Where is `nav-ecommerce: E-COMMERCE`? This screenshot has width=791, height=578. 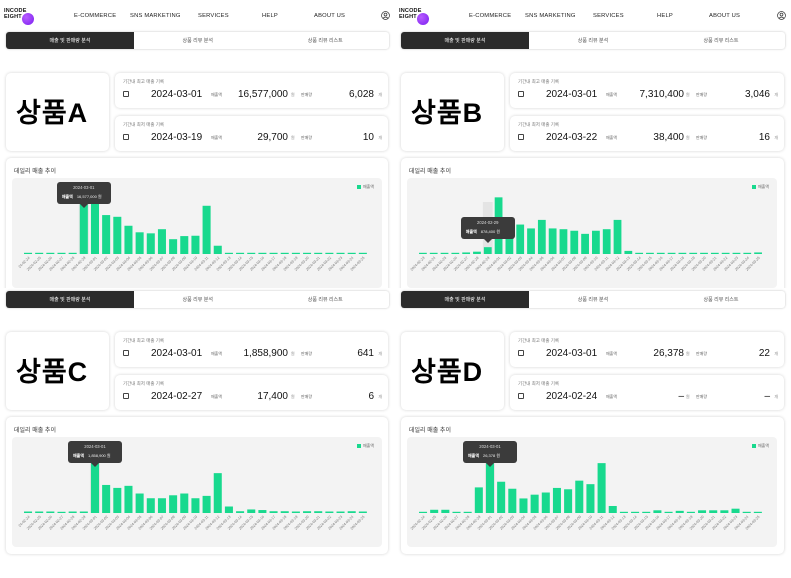 nav-ecommerce: E-COMMERCE is located at coordinates (490, 16).